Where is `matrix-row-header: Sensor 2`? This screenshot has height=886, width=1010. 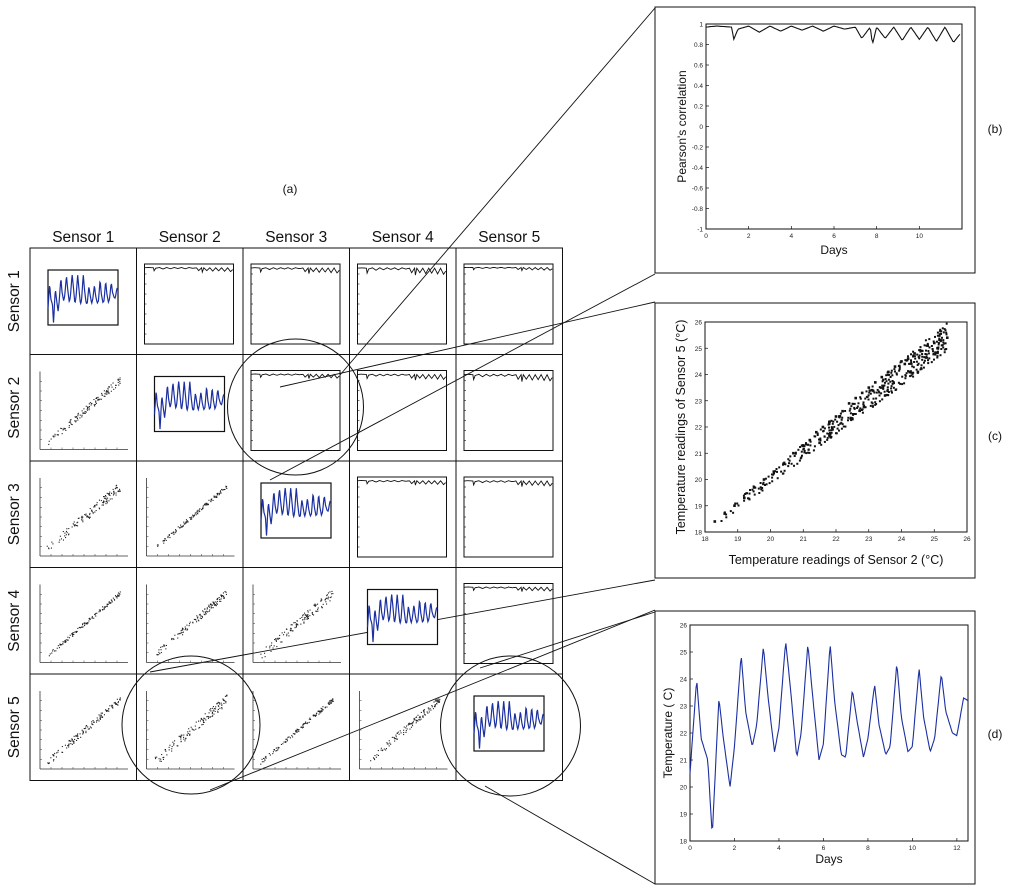
matrix-row-header: Sensor 2 is located at coordinates (14, 408).